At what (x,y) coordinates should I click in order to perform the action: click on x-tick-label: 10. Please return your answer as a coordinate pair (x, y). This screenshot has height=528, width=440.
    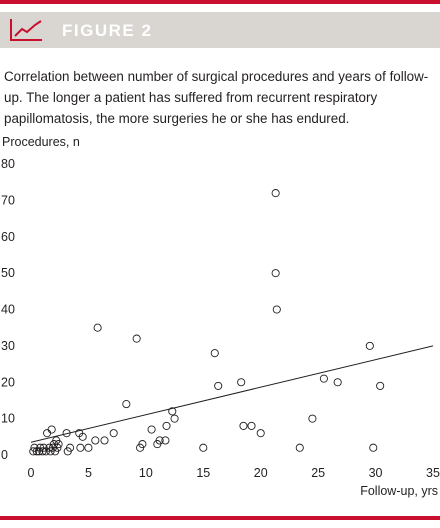
    Looking at the image, I should click on (146, 473).